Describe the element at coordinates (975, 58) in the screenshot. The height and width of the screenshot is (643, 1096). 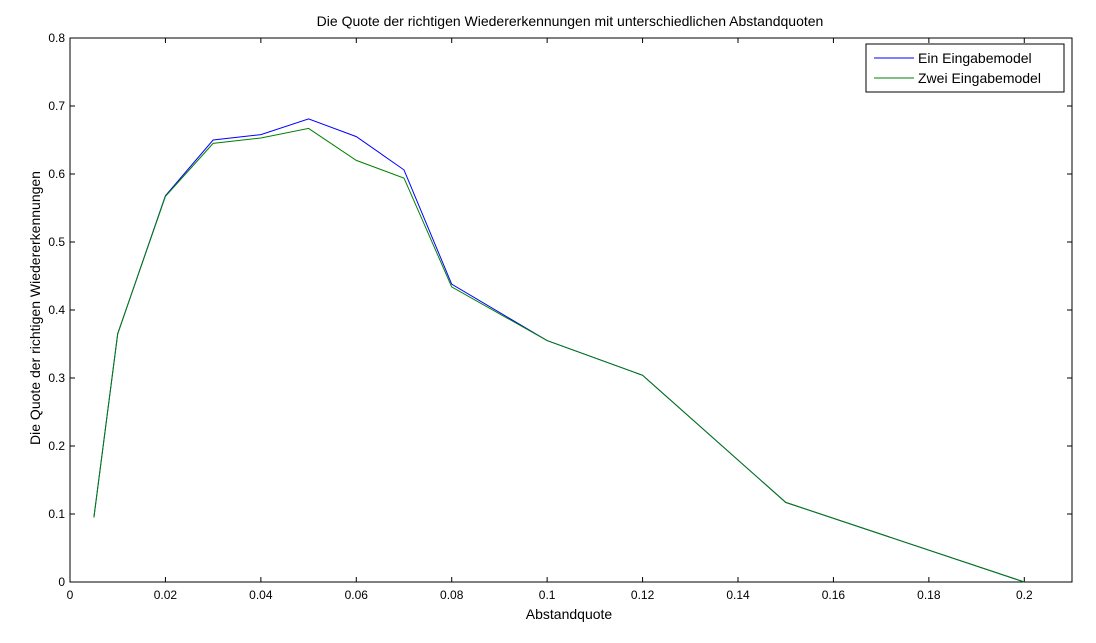
I see `legend-label-ein-eingabemodel: Ein Eingabemodel` at that location.